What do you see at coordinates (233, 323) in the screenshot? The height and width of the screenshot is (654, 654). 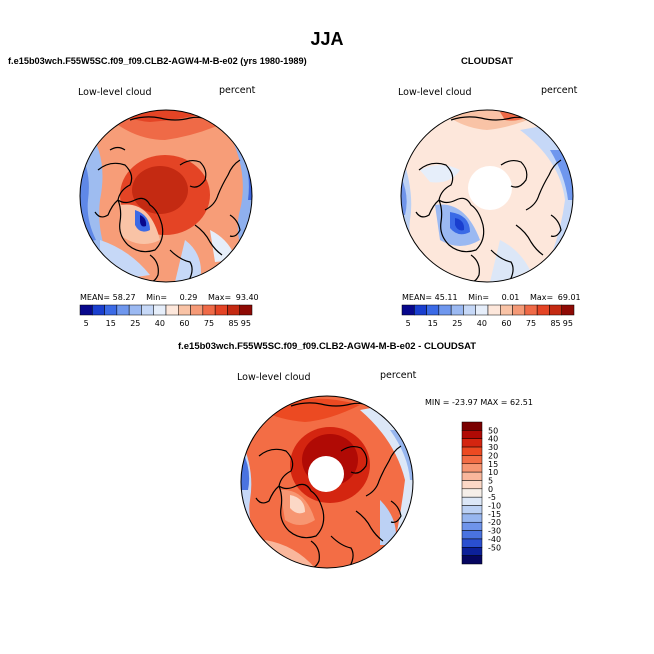 I see `model-colorbar-tick-label: 85` at bounding box center [233, 323].